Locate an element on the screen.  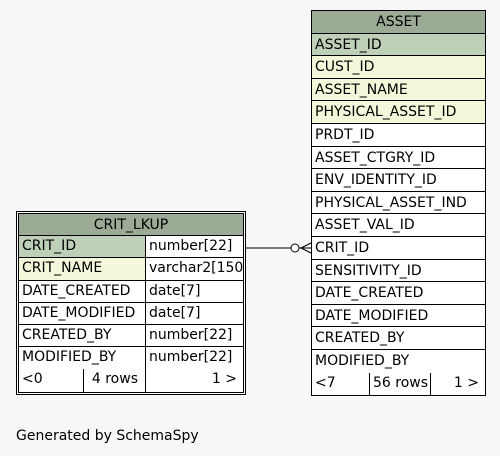
asset-column-name: PHYSICAL_ASSET_ID is located at coordinates (386, 112).